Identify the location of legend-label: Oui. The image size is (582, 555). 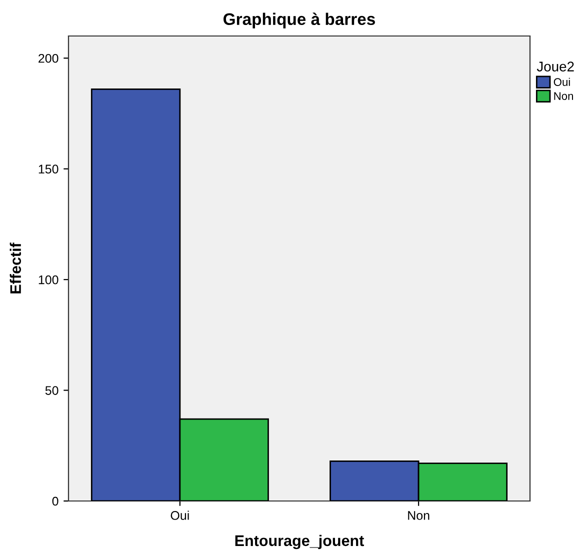
(562, 82).